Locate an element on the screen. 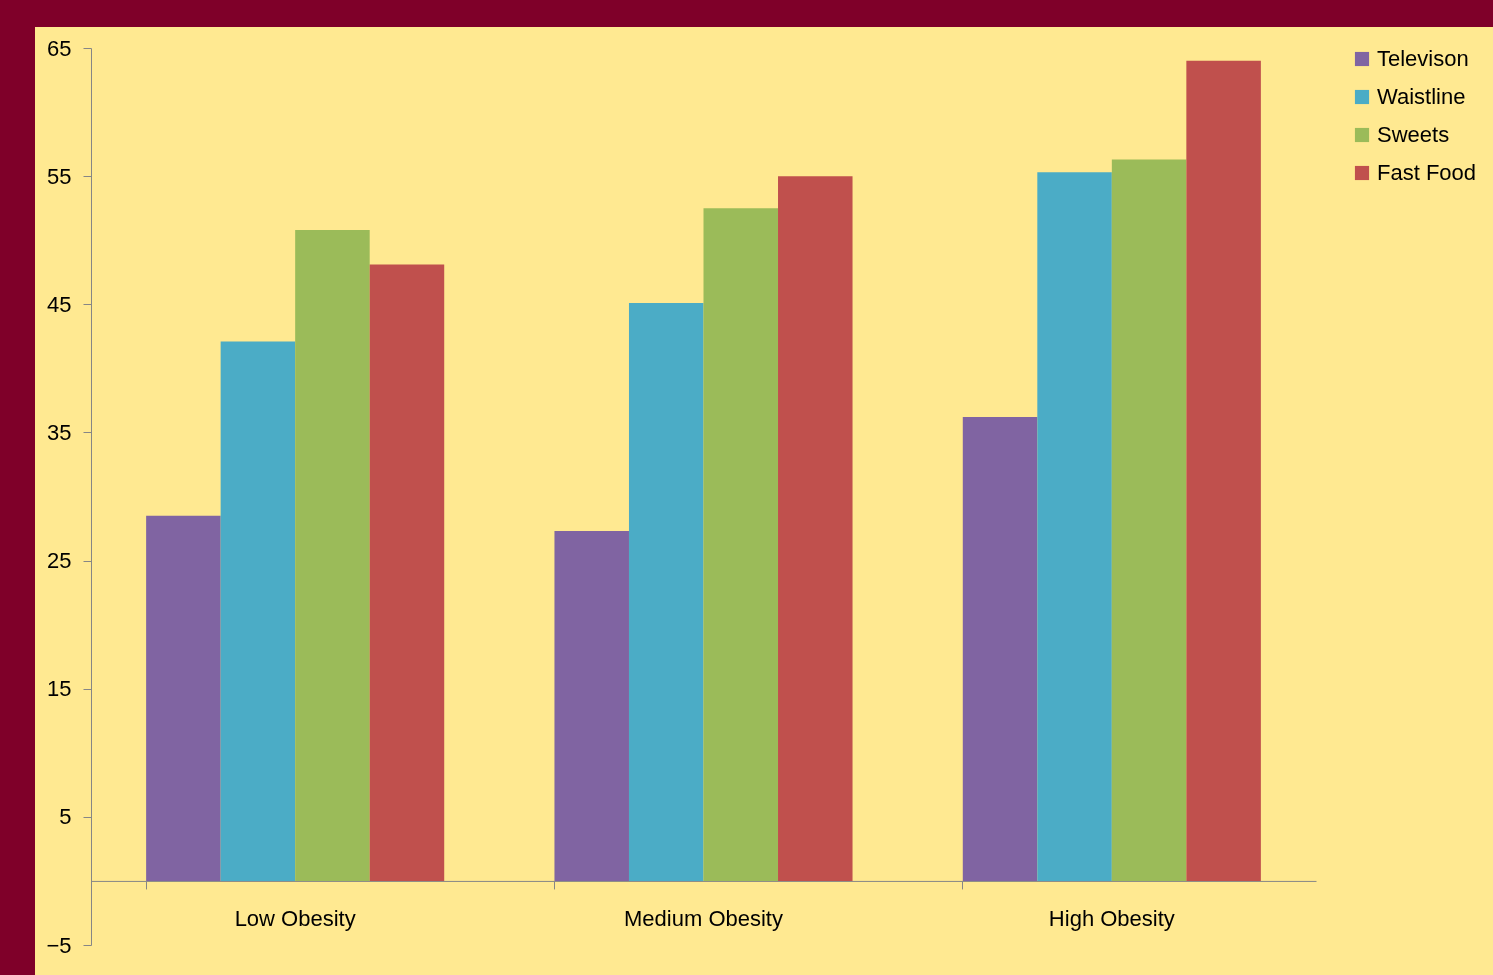 The width and height of the screenshot is (1493, 975). y-tick-label: 35 is located at coordinates (59, 432).